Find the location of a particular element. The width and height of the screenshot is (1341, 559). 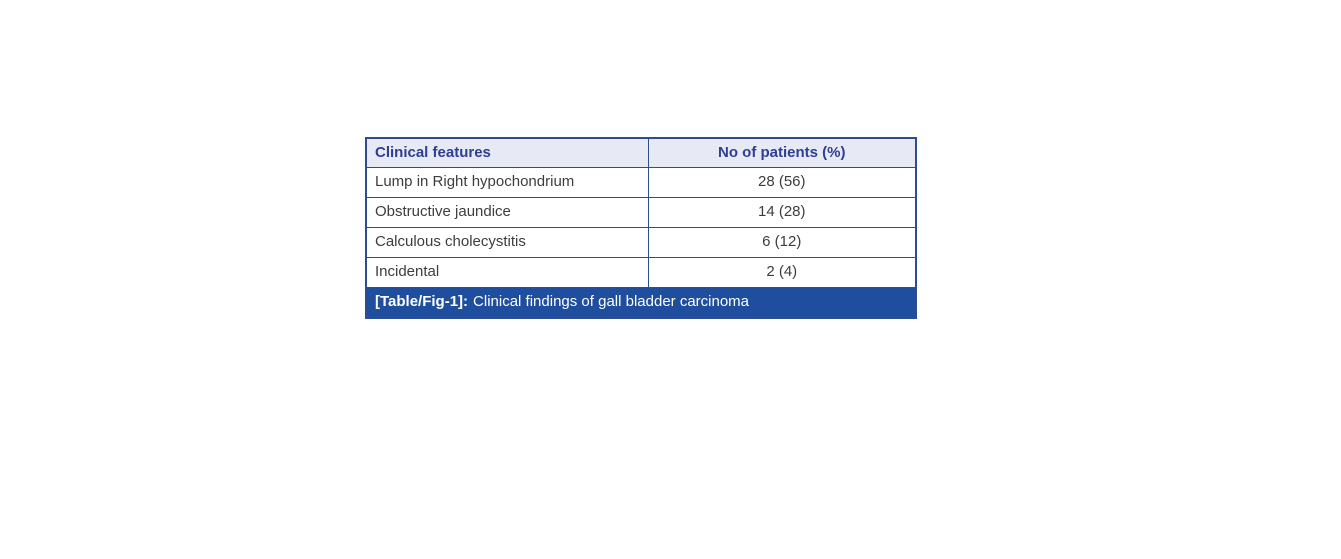

row-value: 14 (28) is located at coordinates (782, 212).